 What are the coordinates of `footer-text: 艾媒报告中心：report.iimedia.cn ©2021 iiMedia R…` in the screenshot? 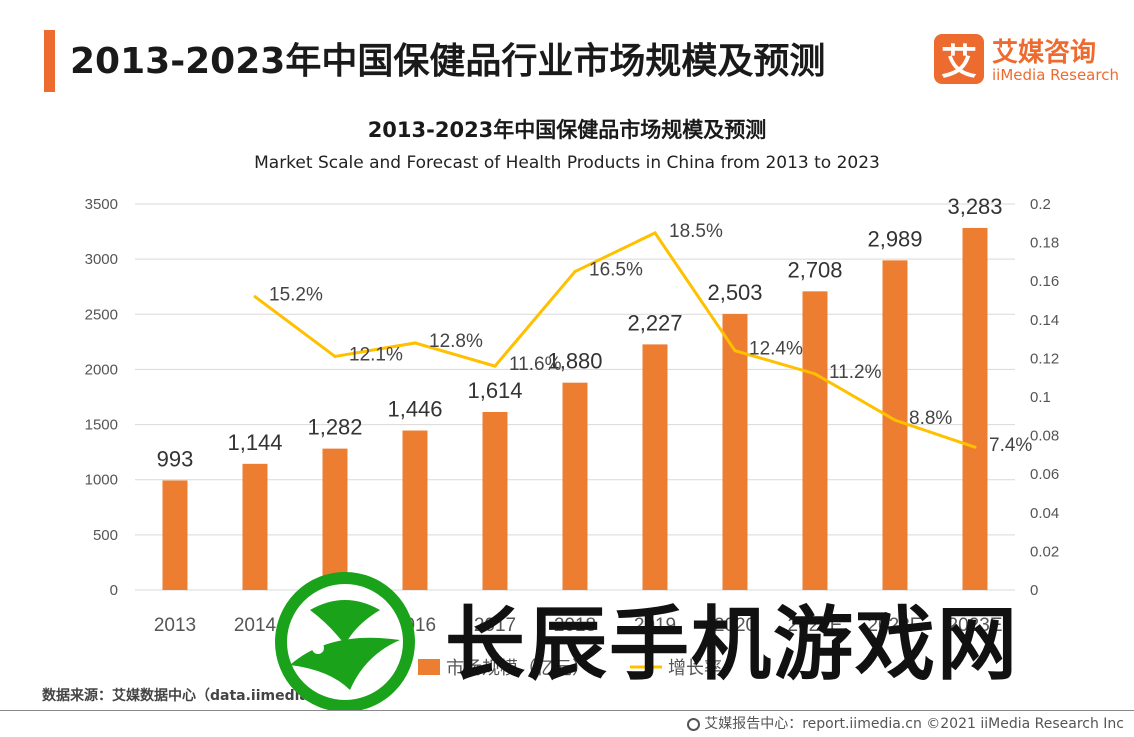 It's located at (914, 724).